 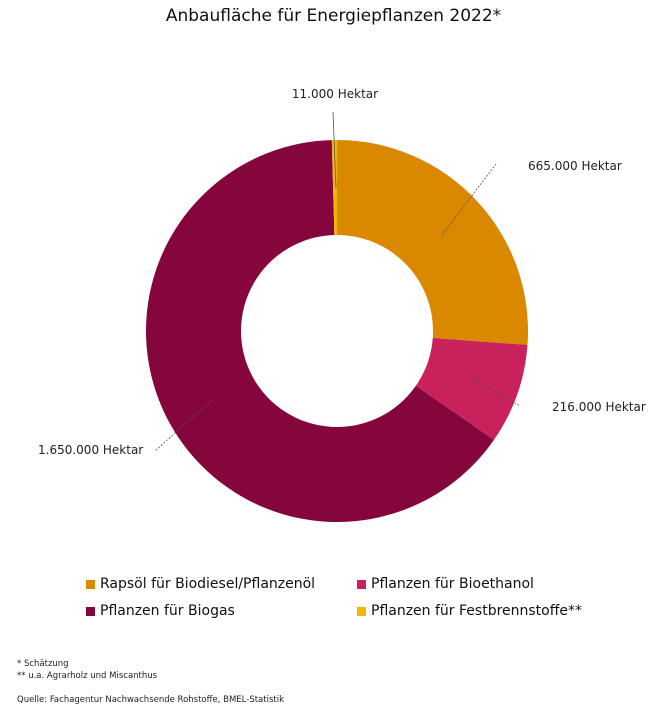 What do you see at coordinates (599, 407) in the screenshot?
I see `data-label-1: 216.000 Hektar` at bounding box center [599, 407].